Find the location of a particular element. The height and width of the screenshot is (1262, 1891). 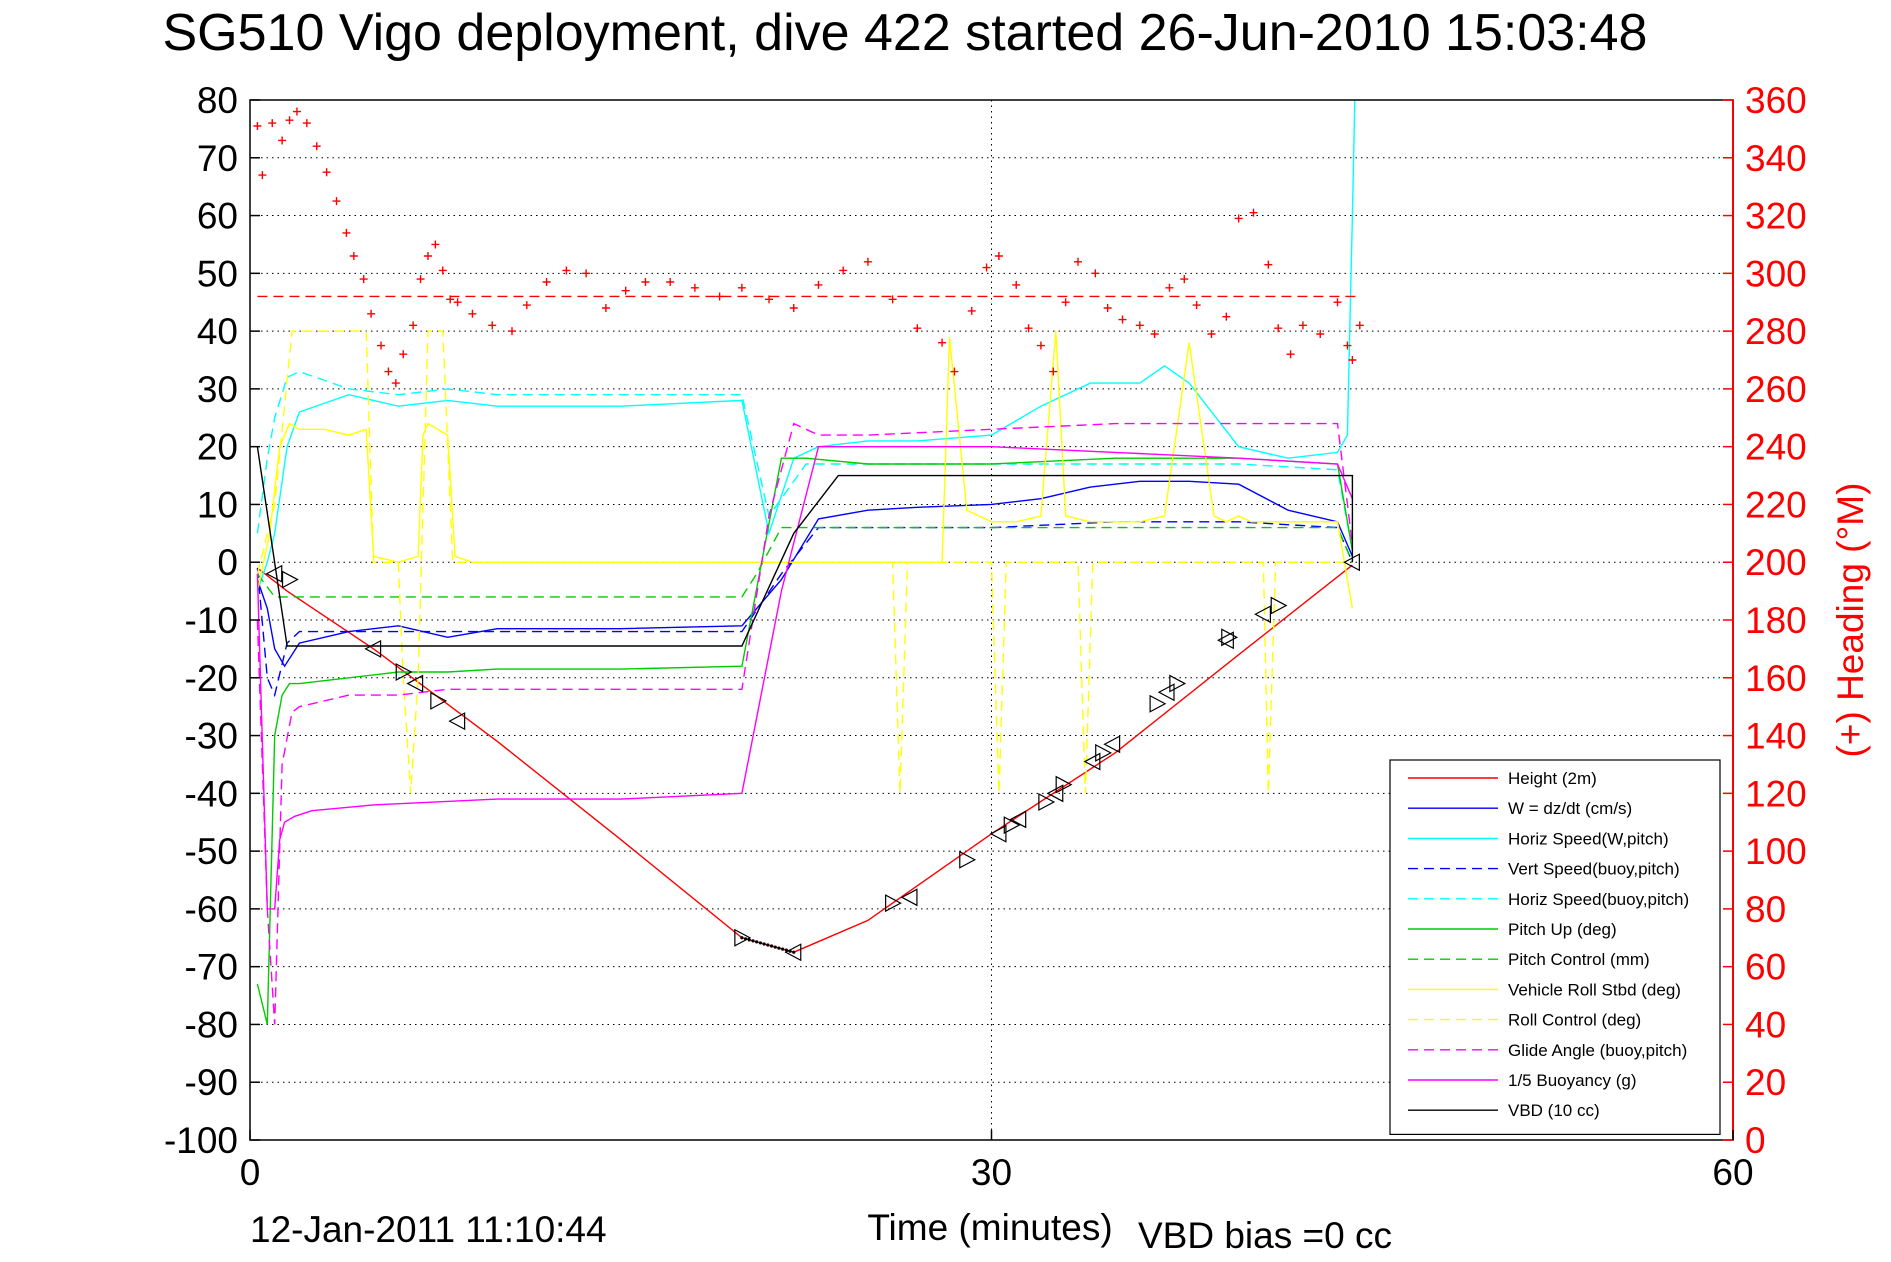

left-tick-label: 30 is located at coordinates (217, 389).